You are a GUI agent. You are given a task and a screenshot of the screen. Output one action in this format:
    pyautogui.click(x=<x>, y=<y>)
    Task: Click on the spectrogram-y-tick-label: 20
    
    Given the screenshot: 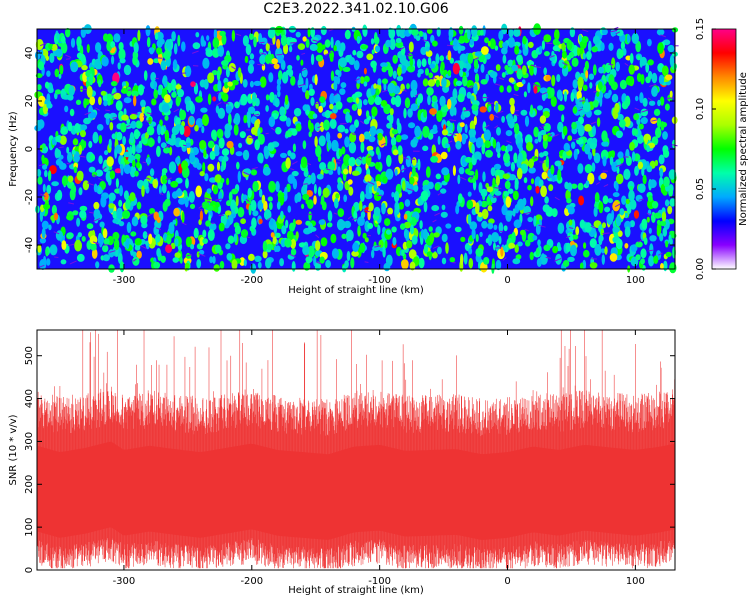 What is the action you would take?
    pyautogui.click(x=29, y=101)
    